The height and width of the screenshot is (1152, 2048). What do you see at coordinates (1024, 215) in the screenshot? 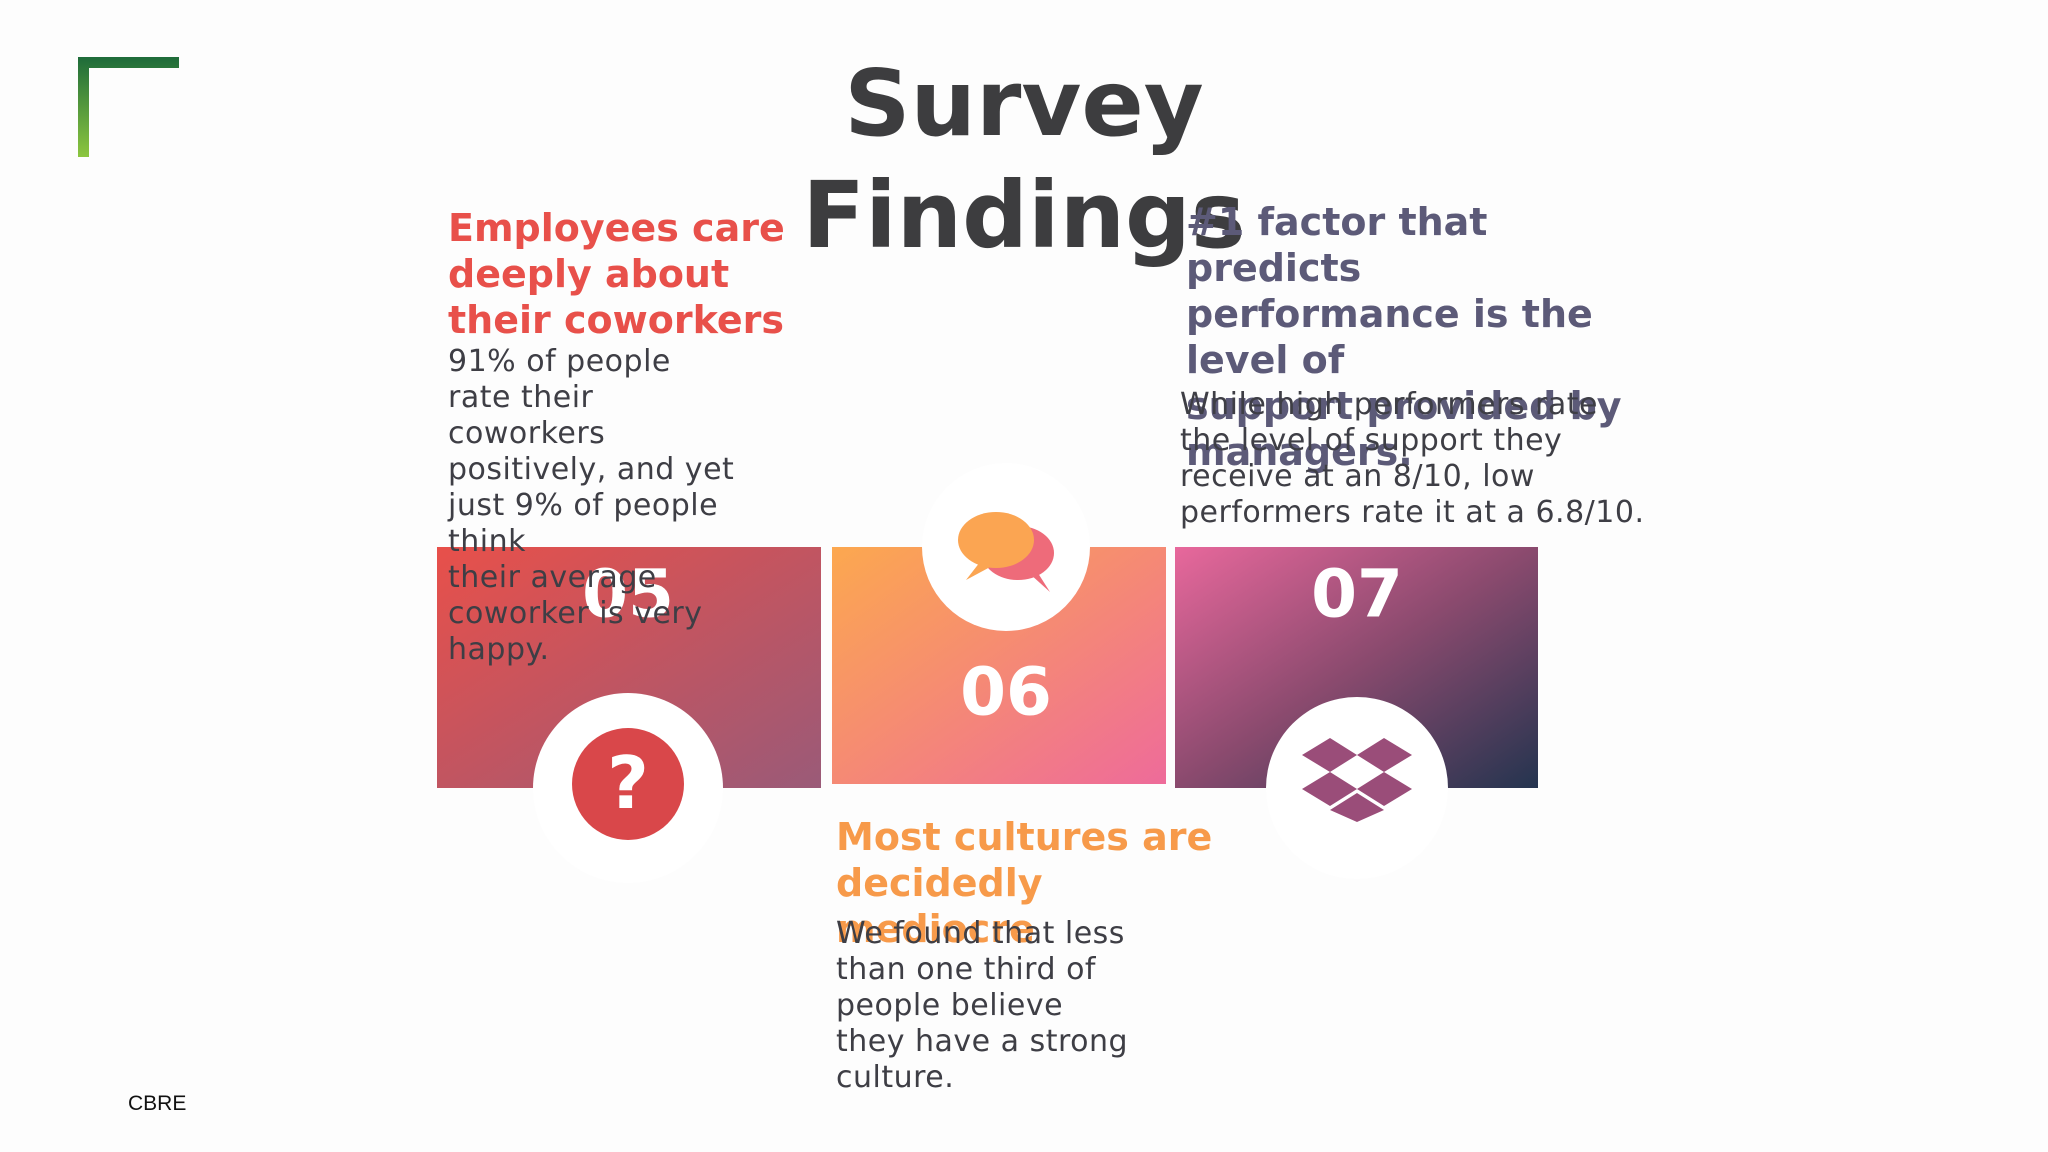
I see `title: Findings` at bounding box center [1024, 215].